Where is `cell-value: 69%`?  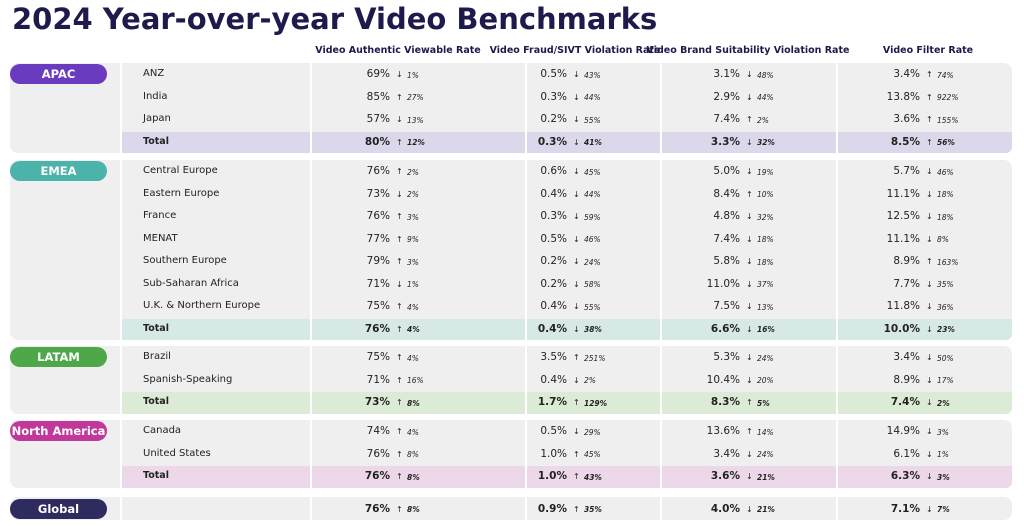 cell-value: 69% is located at coordinates (378, 74).